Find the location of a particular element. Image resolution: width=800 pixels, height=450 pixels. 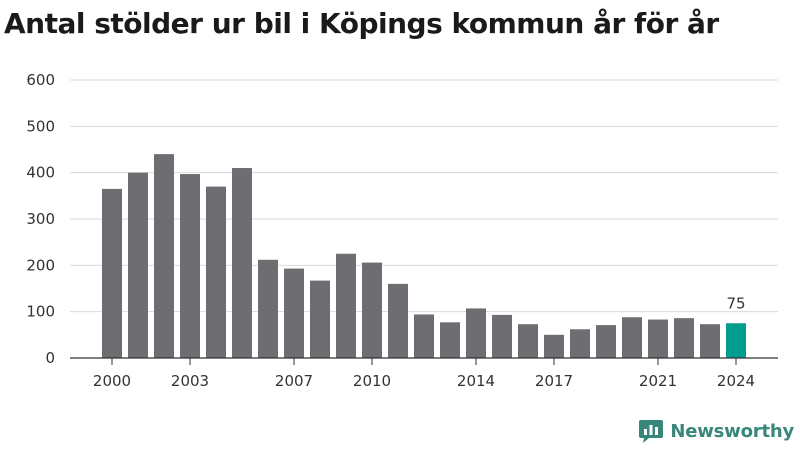

bar-2001 is located at coordinates (138, 265).